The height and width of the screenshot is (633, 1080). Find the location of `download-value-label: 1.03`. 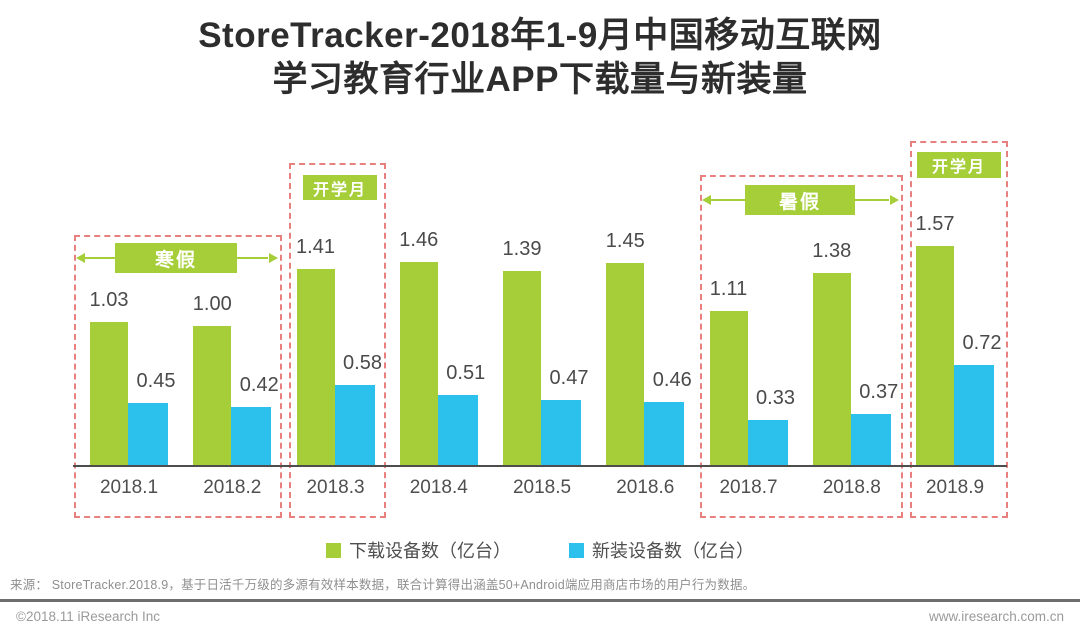

download-value-label: 1.03 is located at coordinates (109, 300).